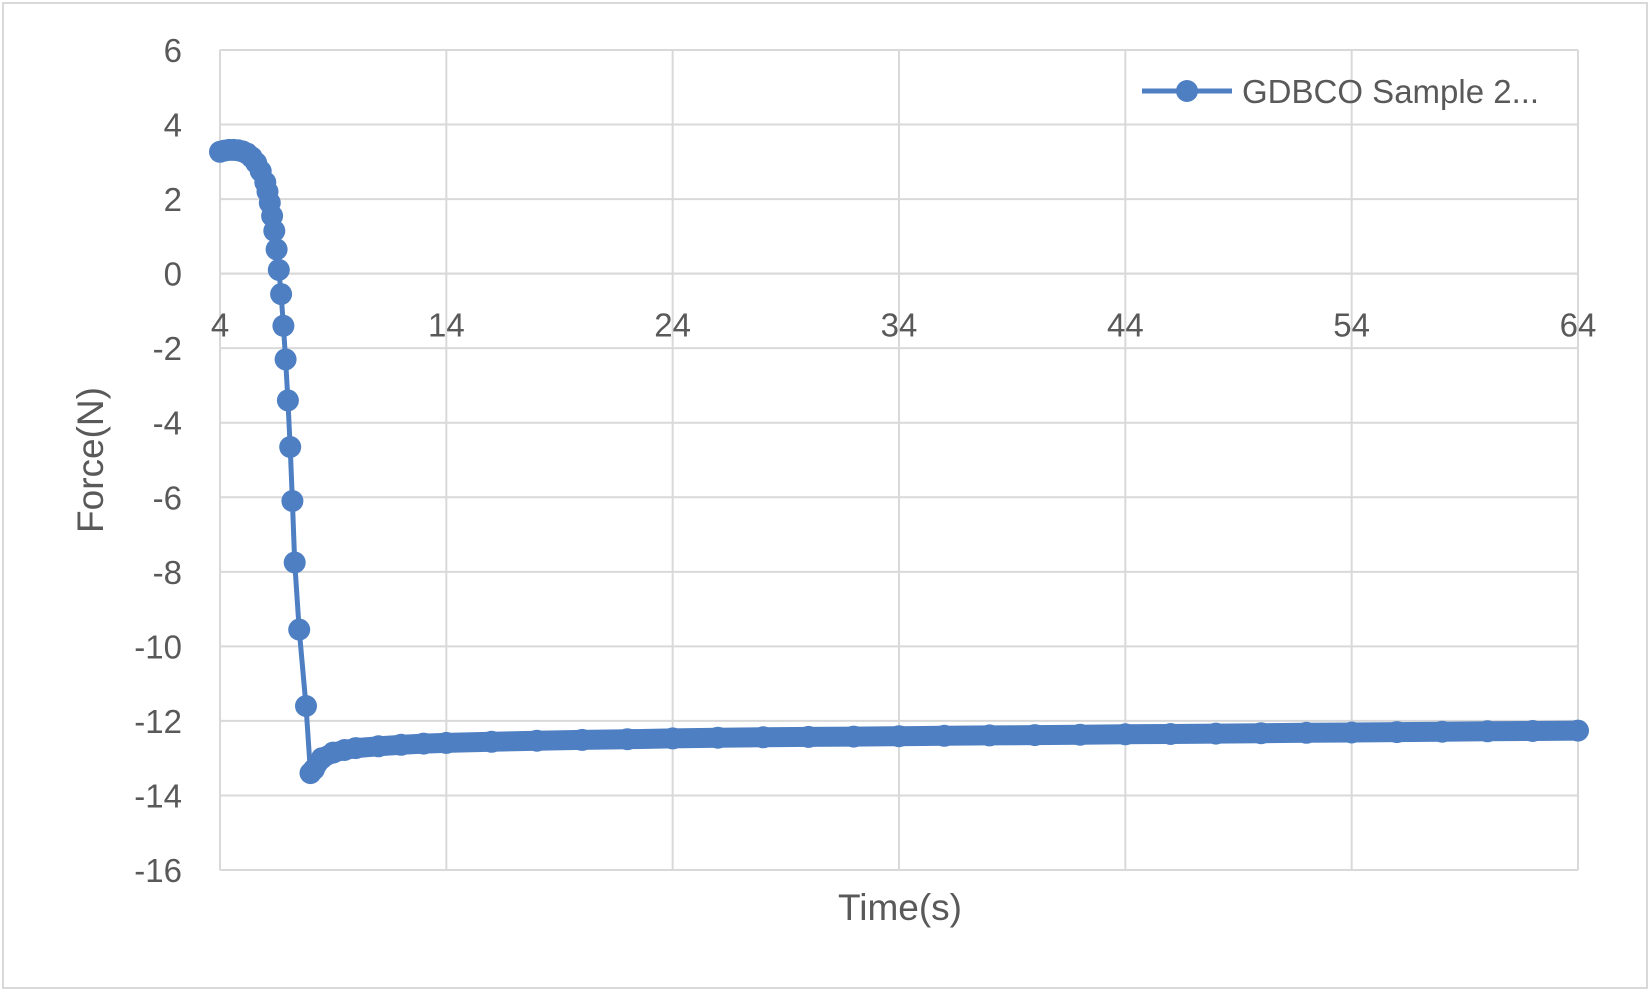  Describe the element at coordinates (167, 348) in the screenshot. I see `y-tick-label: -2` at that location.